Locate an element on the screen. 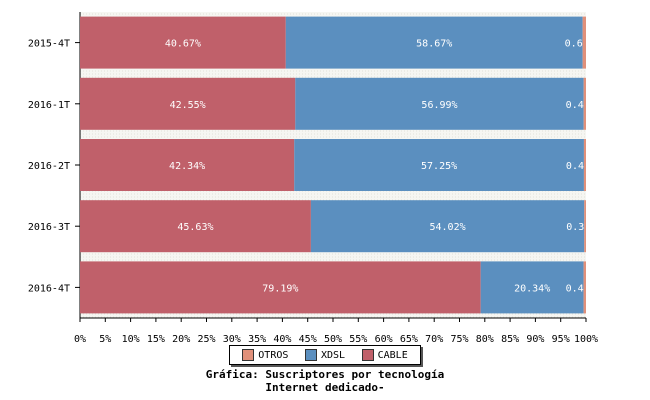 This screenshot has height=400, width=650. legend: OTROS XDSL CABLE is located at coordinates (325, 355).